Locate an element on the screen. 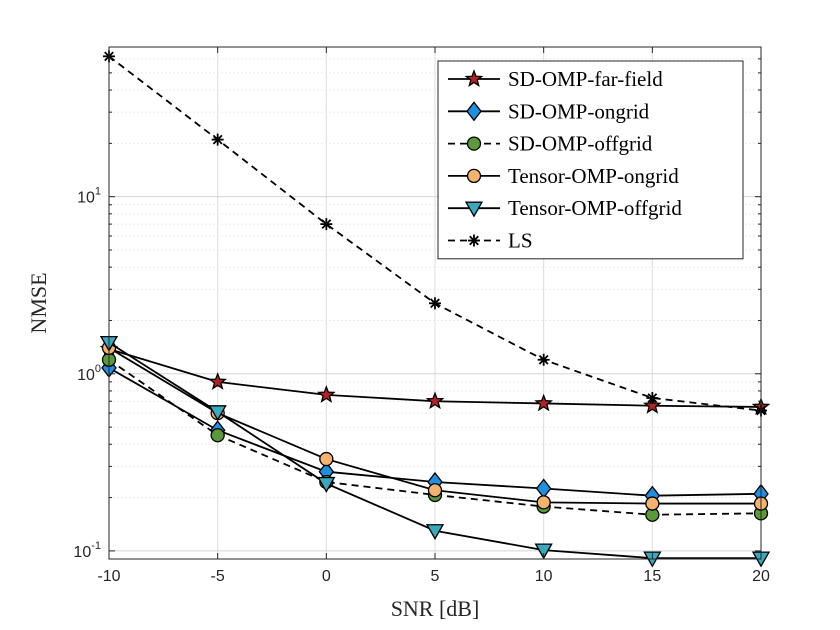 This screenshot has height=630, width=840. y-tick-exponent: 0 is located at coordinates (98, 369).